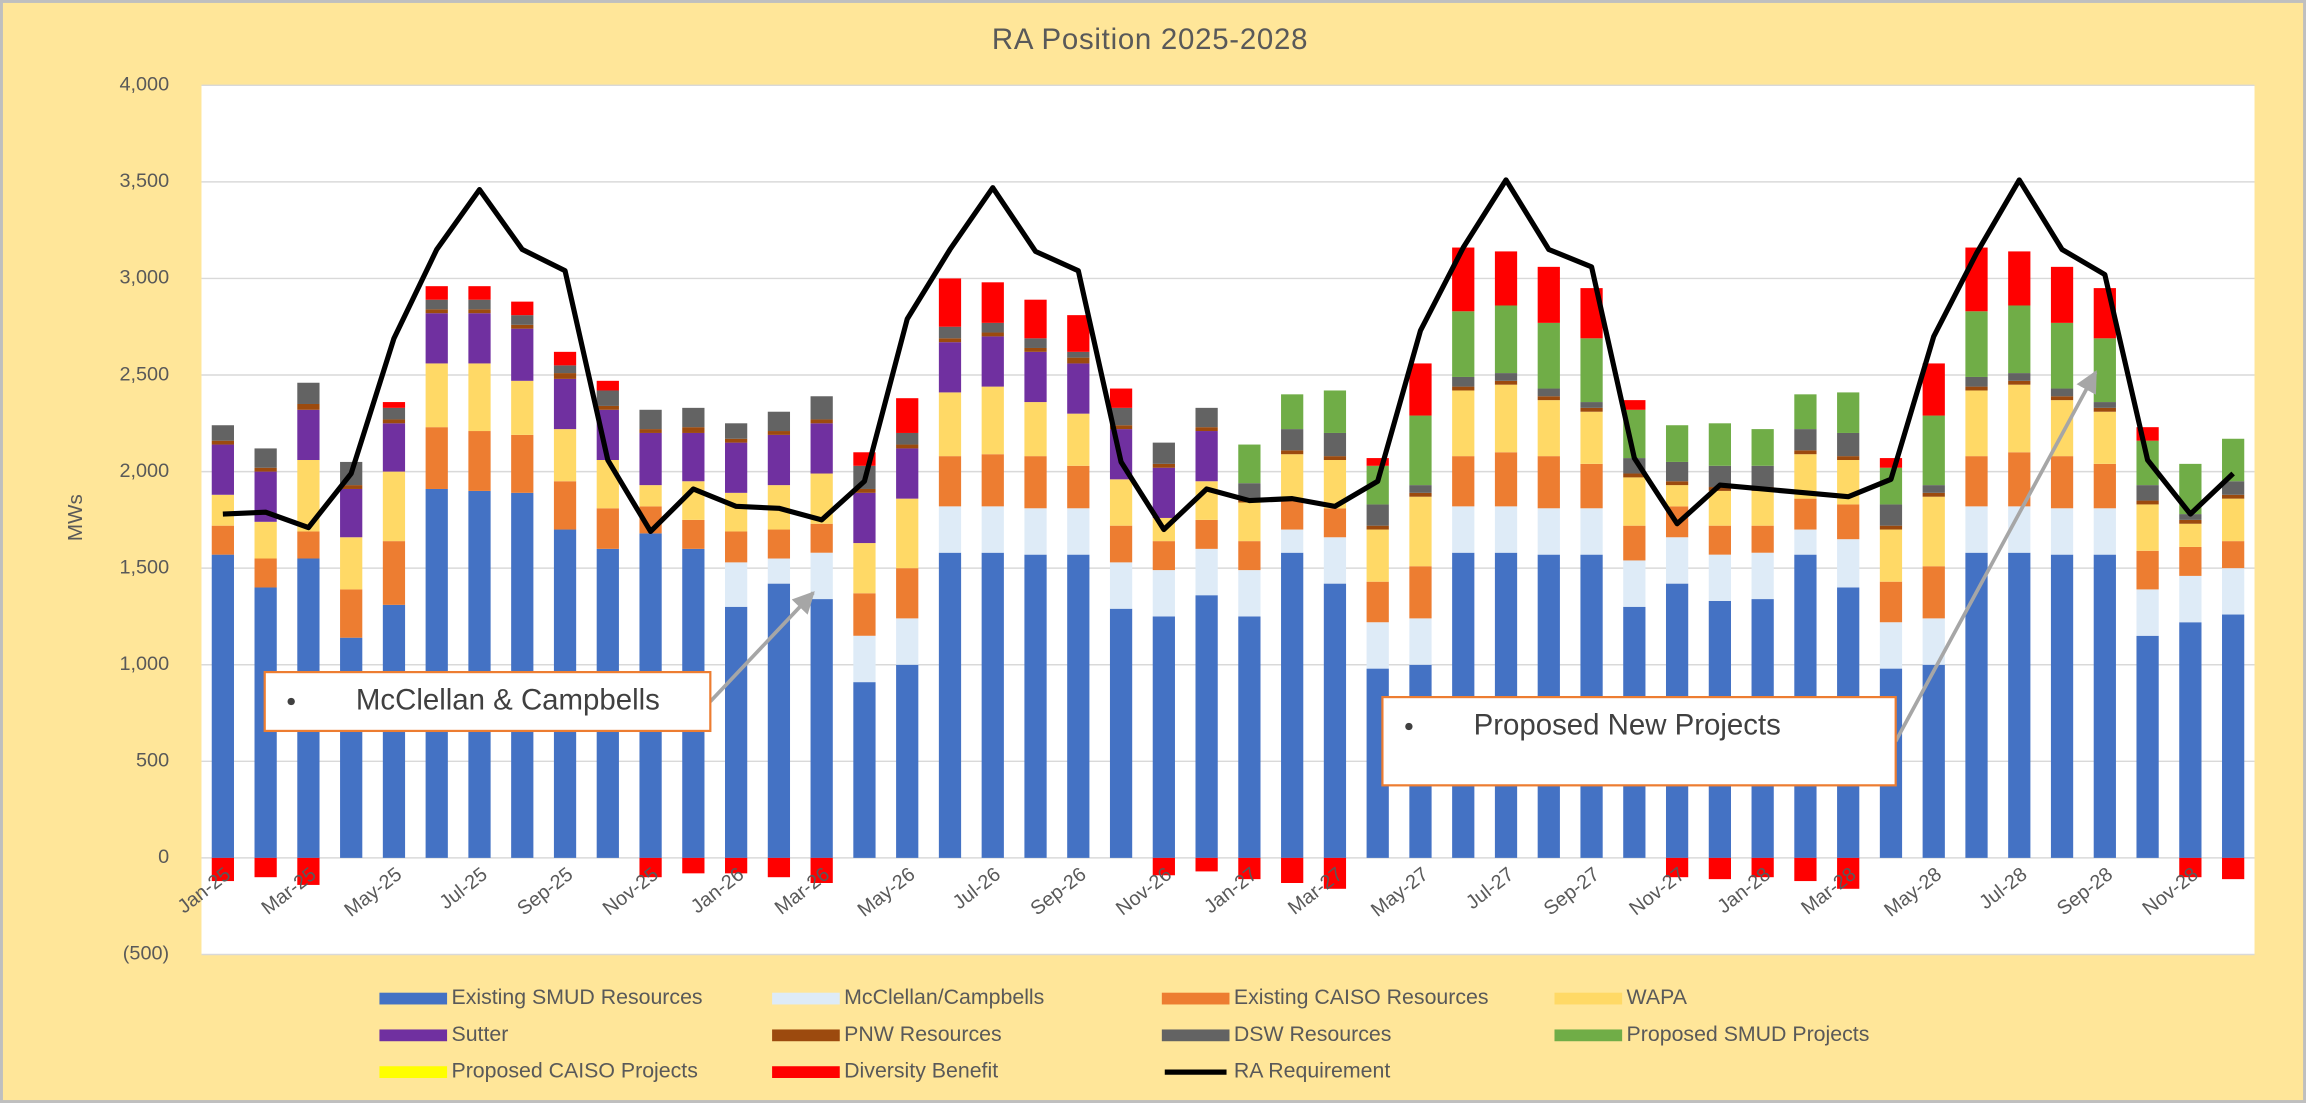  I want to click on annotation-box, so click(1639, 741).